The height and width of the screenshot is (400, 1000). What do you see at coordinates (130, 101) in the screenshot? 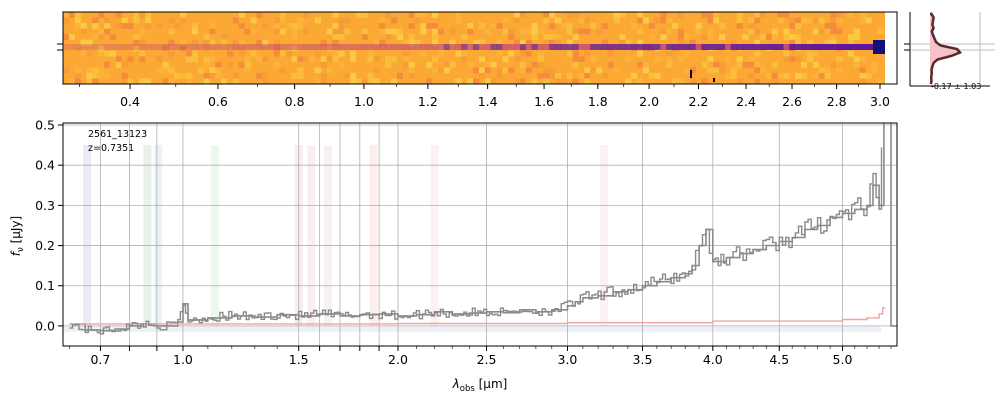
I see `heatmap-x-tick-label: 0.4` at bounding box center [130, 101].